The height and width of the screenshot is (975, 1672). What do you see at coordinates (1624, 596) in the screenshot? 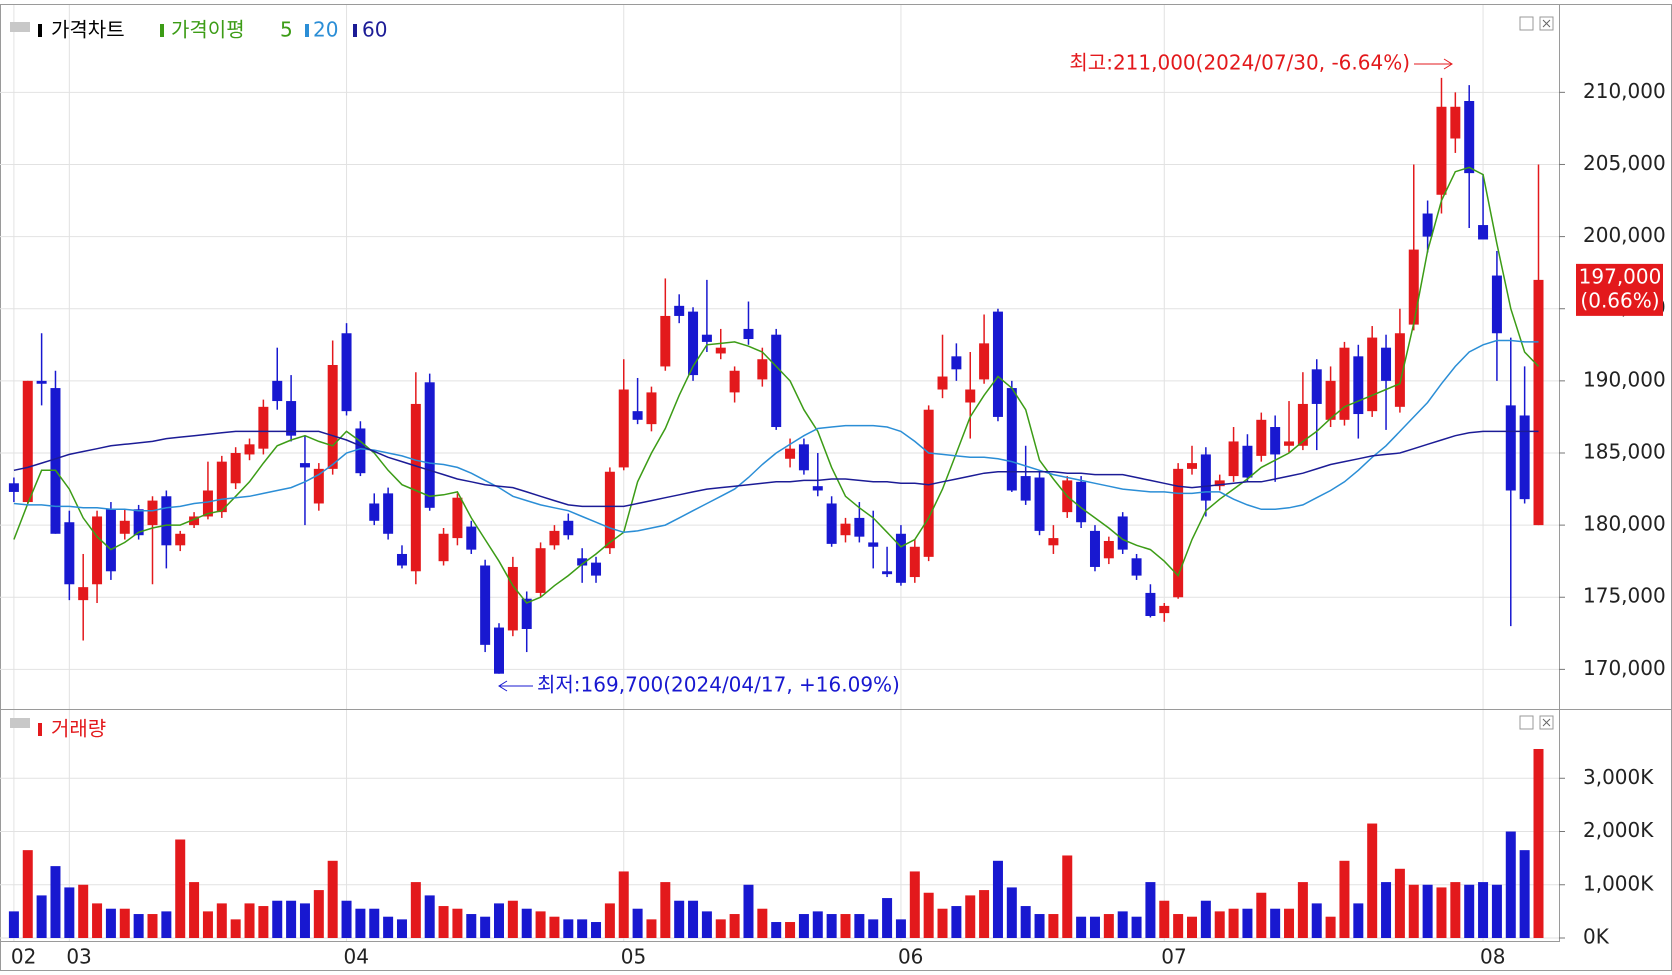
I see `y-tick-label: 175,000` at bounding box center [1624, 596].